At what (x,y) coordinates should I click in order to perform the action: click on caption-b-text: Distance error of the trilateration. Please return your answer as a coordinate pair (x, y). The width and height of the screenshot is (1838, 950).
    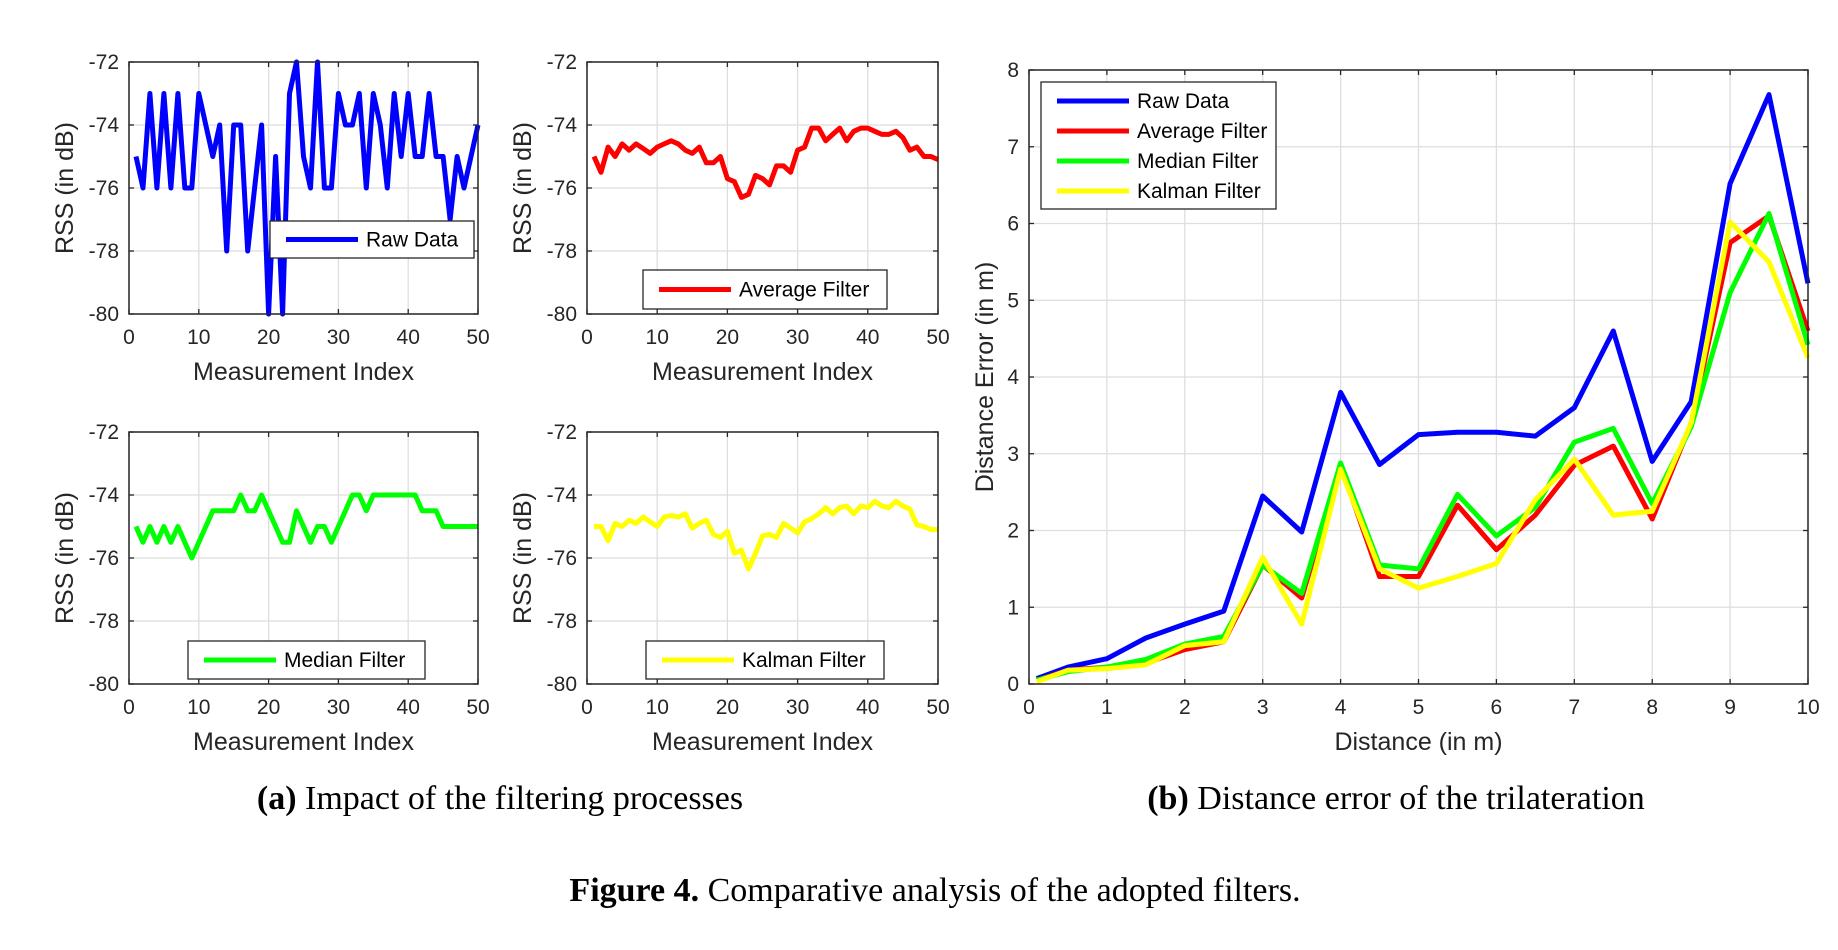
    Looking at the image, I should click on (1416, 798).